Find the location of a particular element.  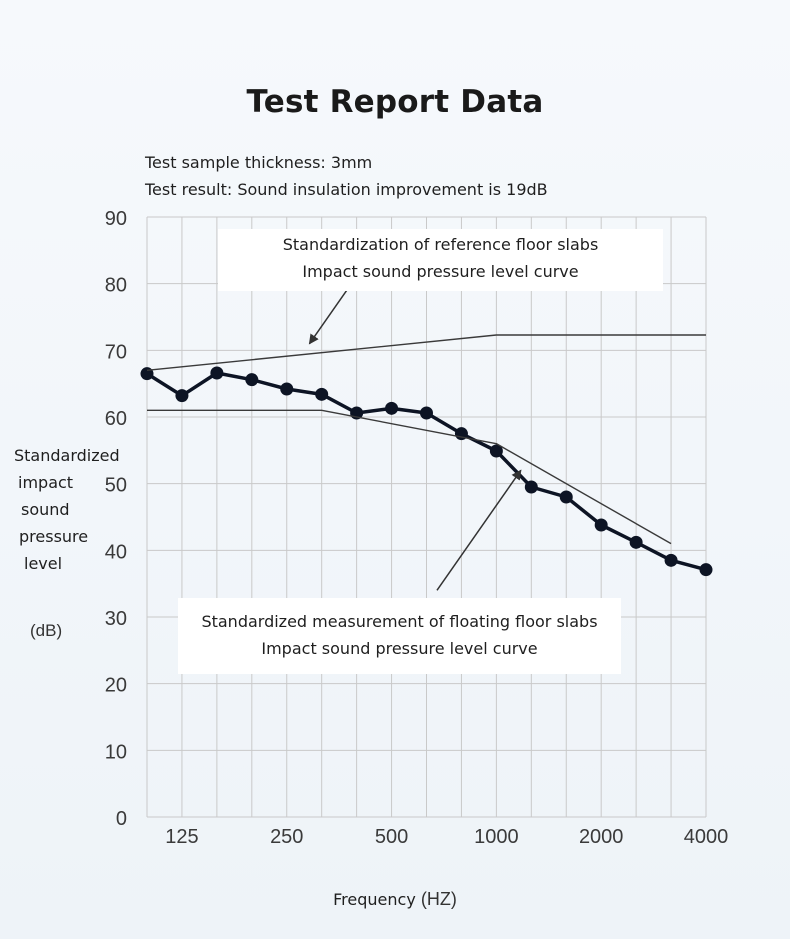

y-axis-label-line-2: impact is located at coordinates (46, 482).